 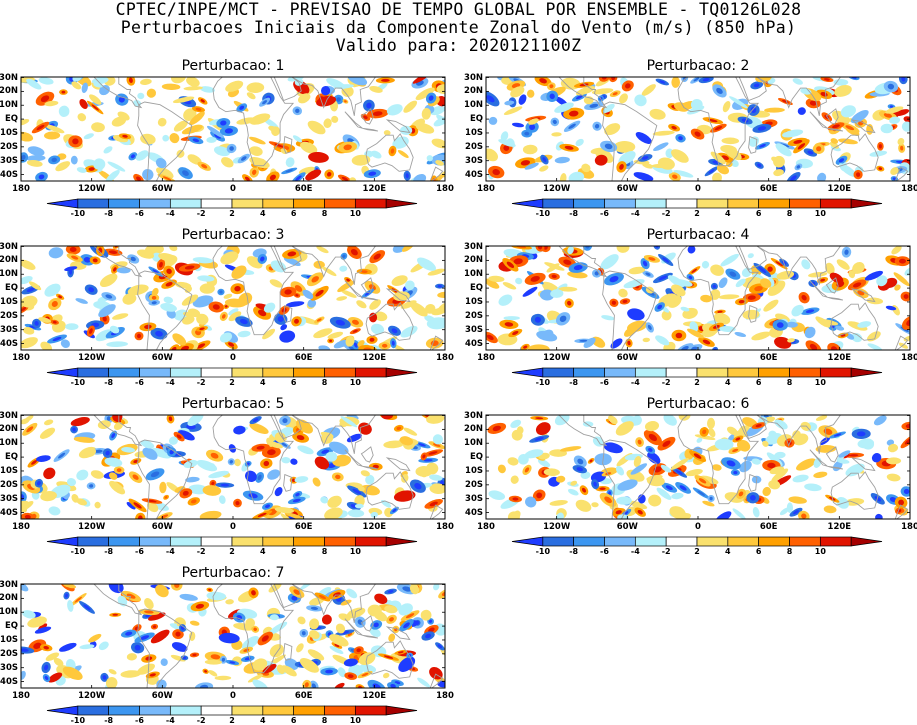 I want to click on colorbar, so click(x=697, y=203).